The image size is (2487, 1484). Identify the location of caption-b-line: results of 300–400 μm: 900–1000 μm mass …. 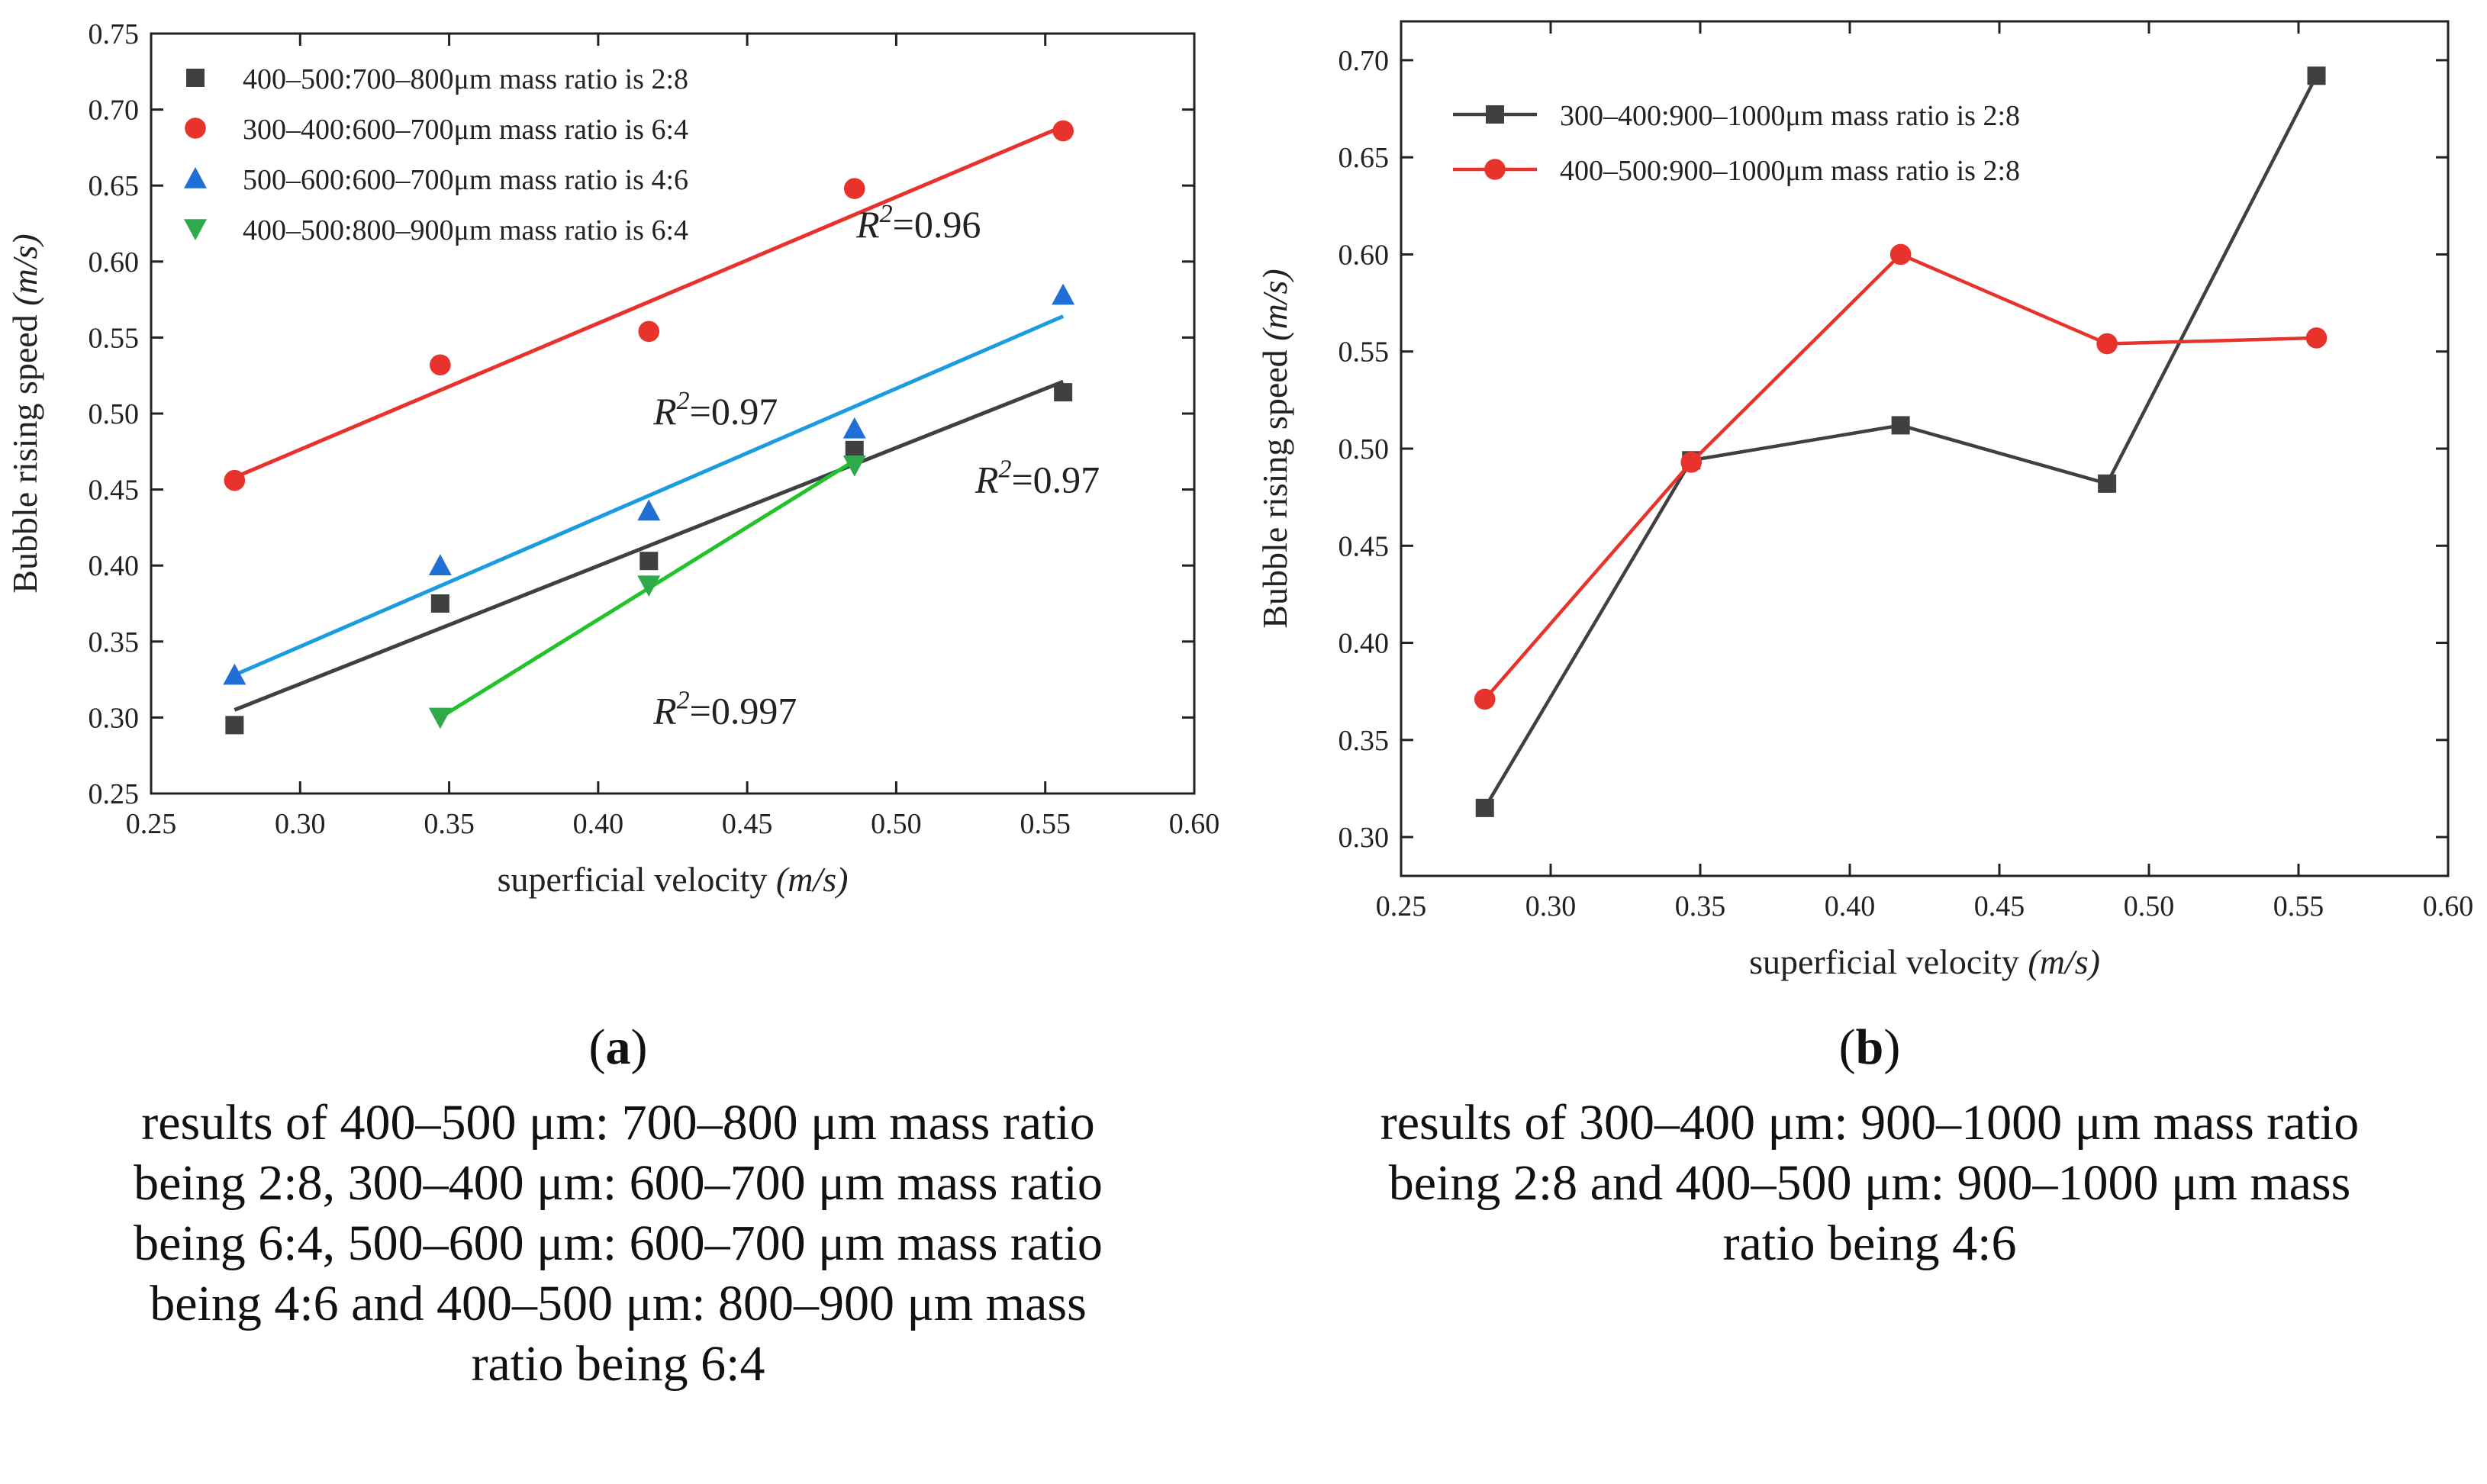
(1870, 1123).